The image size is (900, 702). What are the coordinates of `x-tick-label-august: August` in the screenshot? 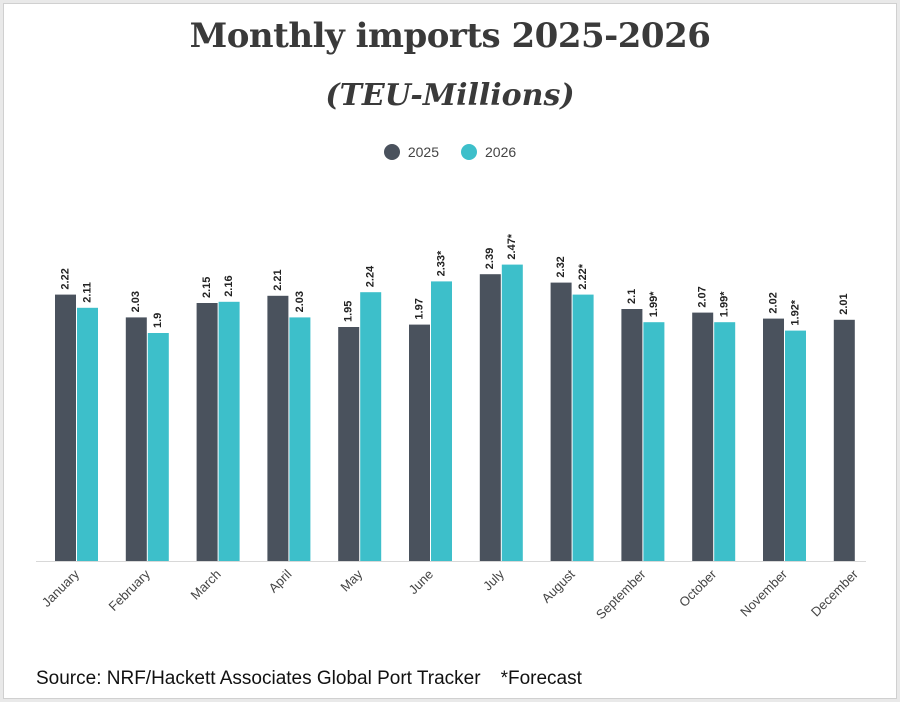 It's located at (557, 585).